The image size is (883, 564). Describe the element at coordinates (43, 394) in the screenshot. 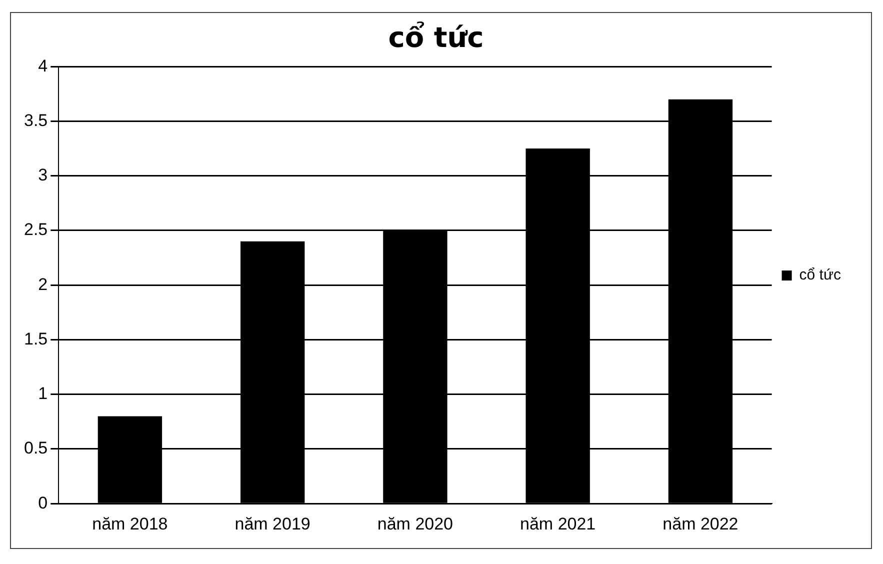

I see `y-tick-label: 1` at that location.